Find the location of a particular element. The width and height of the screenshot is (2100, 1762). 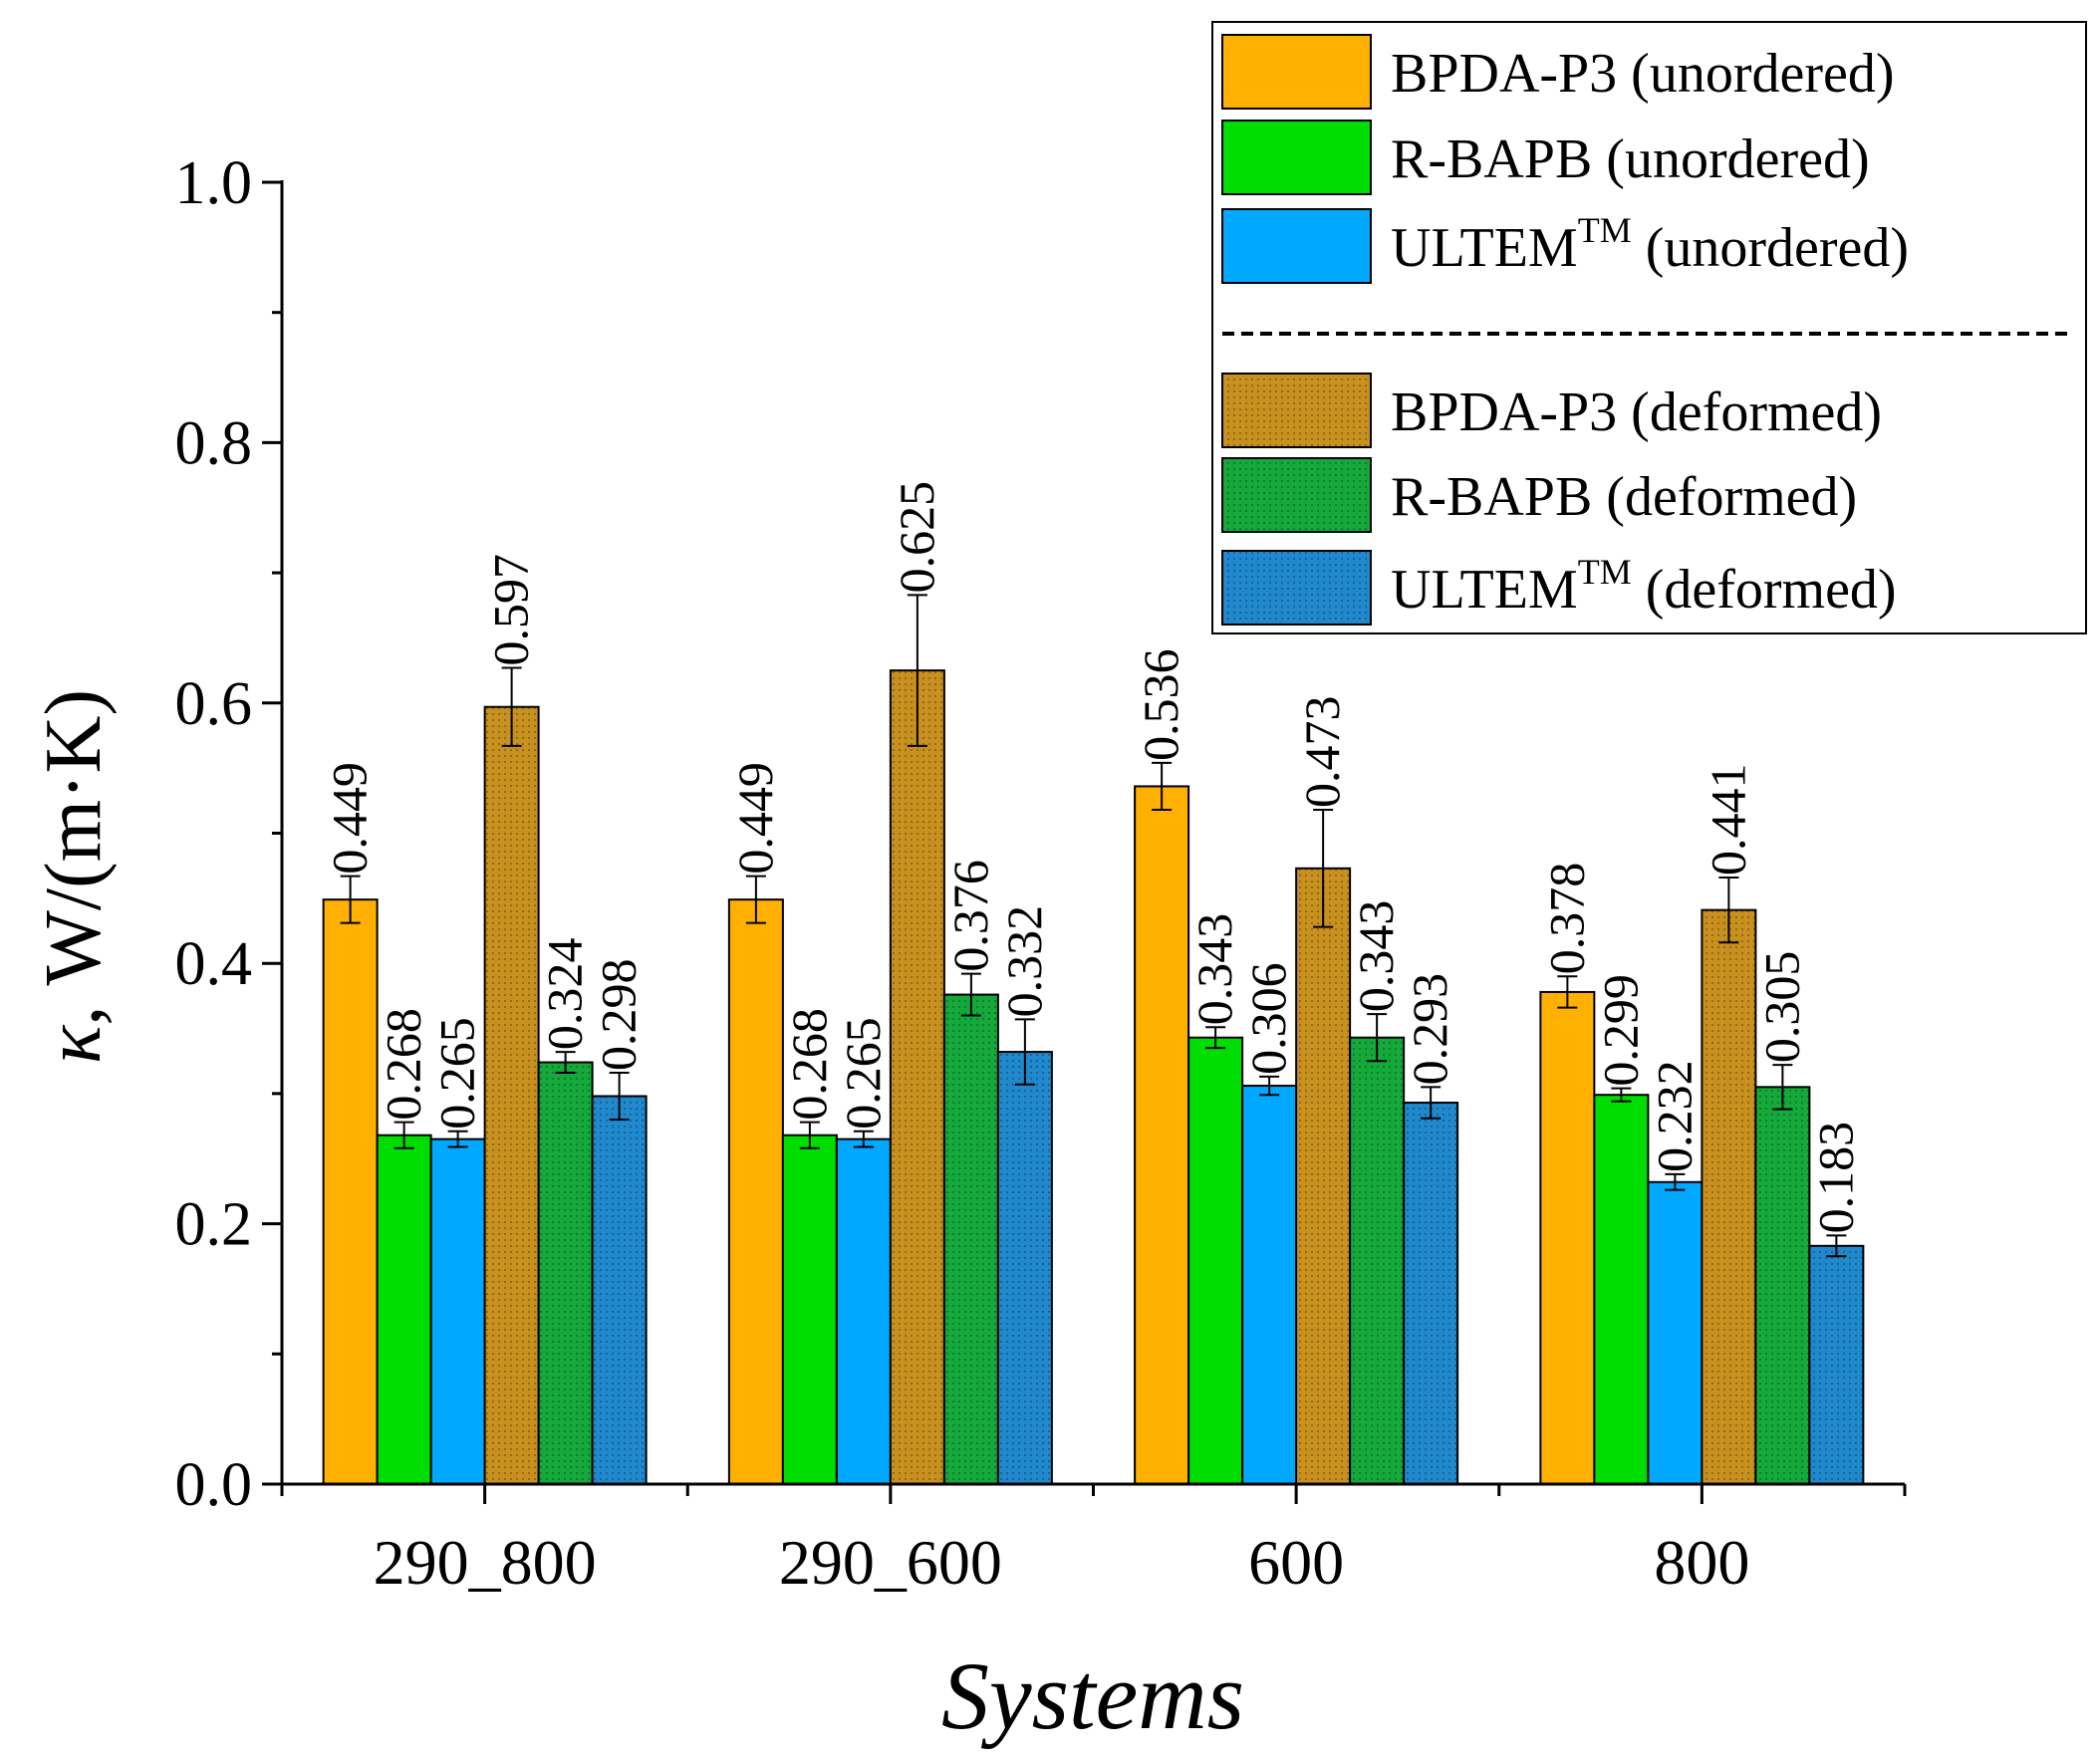

data-label: 0.441 is located at coordinates (1727, 819).